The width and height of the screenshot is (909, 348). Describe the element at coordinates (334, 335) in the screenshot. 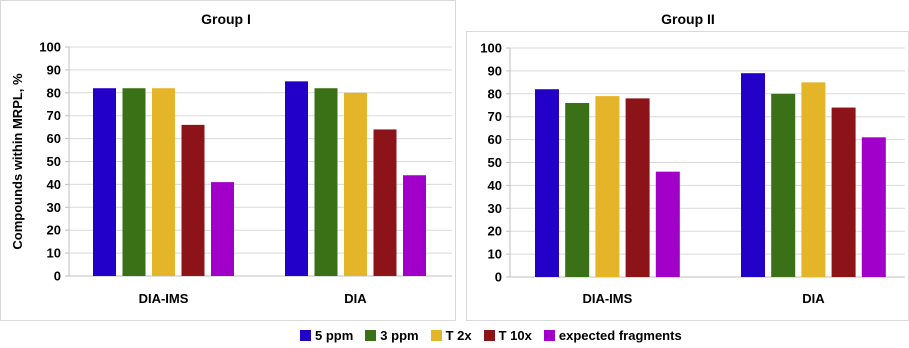

I see `legend-label-5ppm: 5 ppm` at that location.